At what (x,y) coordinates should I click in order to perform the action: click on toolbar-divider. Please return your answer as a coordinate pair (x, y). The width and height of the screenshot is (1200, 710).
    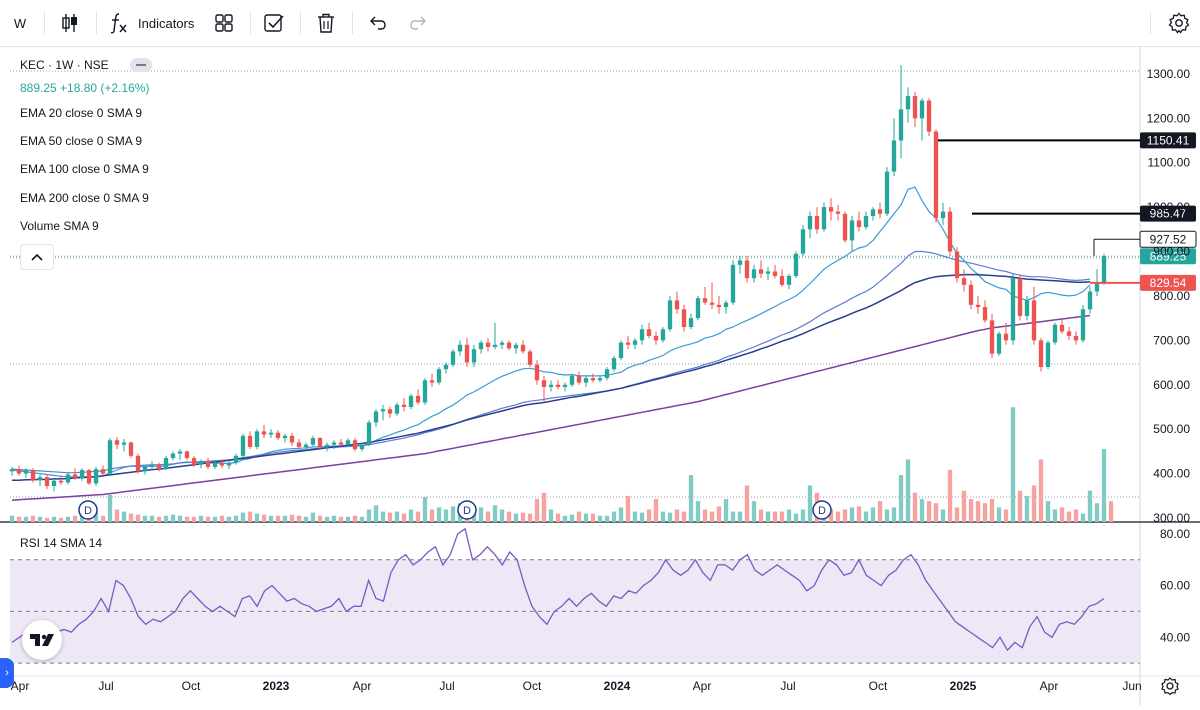
    Looking at the image, I should click on (96, 23).